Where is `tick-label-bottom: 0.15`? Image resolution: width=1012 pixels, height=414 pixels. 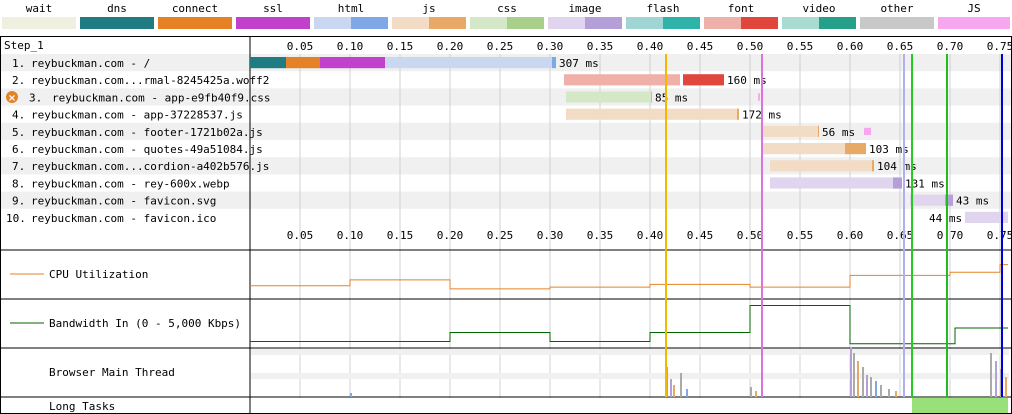
tick-label-bottom: 0.15 is located at coordinates (400, 235).